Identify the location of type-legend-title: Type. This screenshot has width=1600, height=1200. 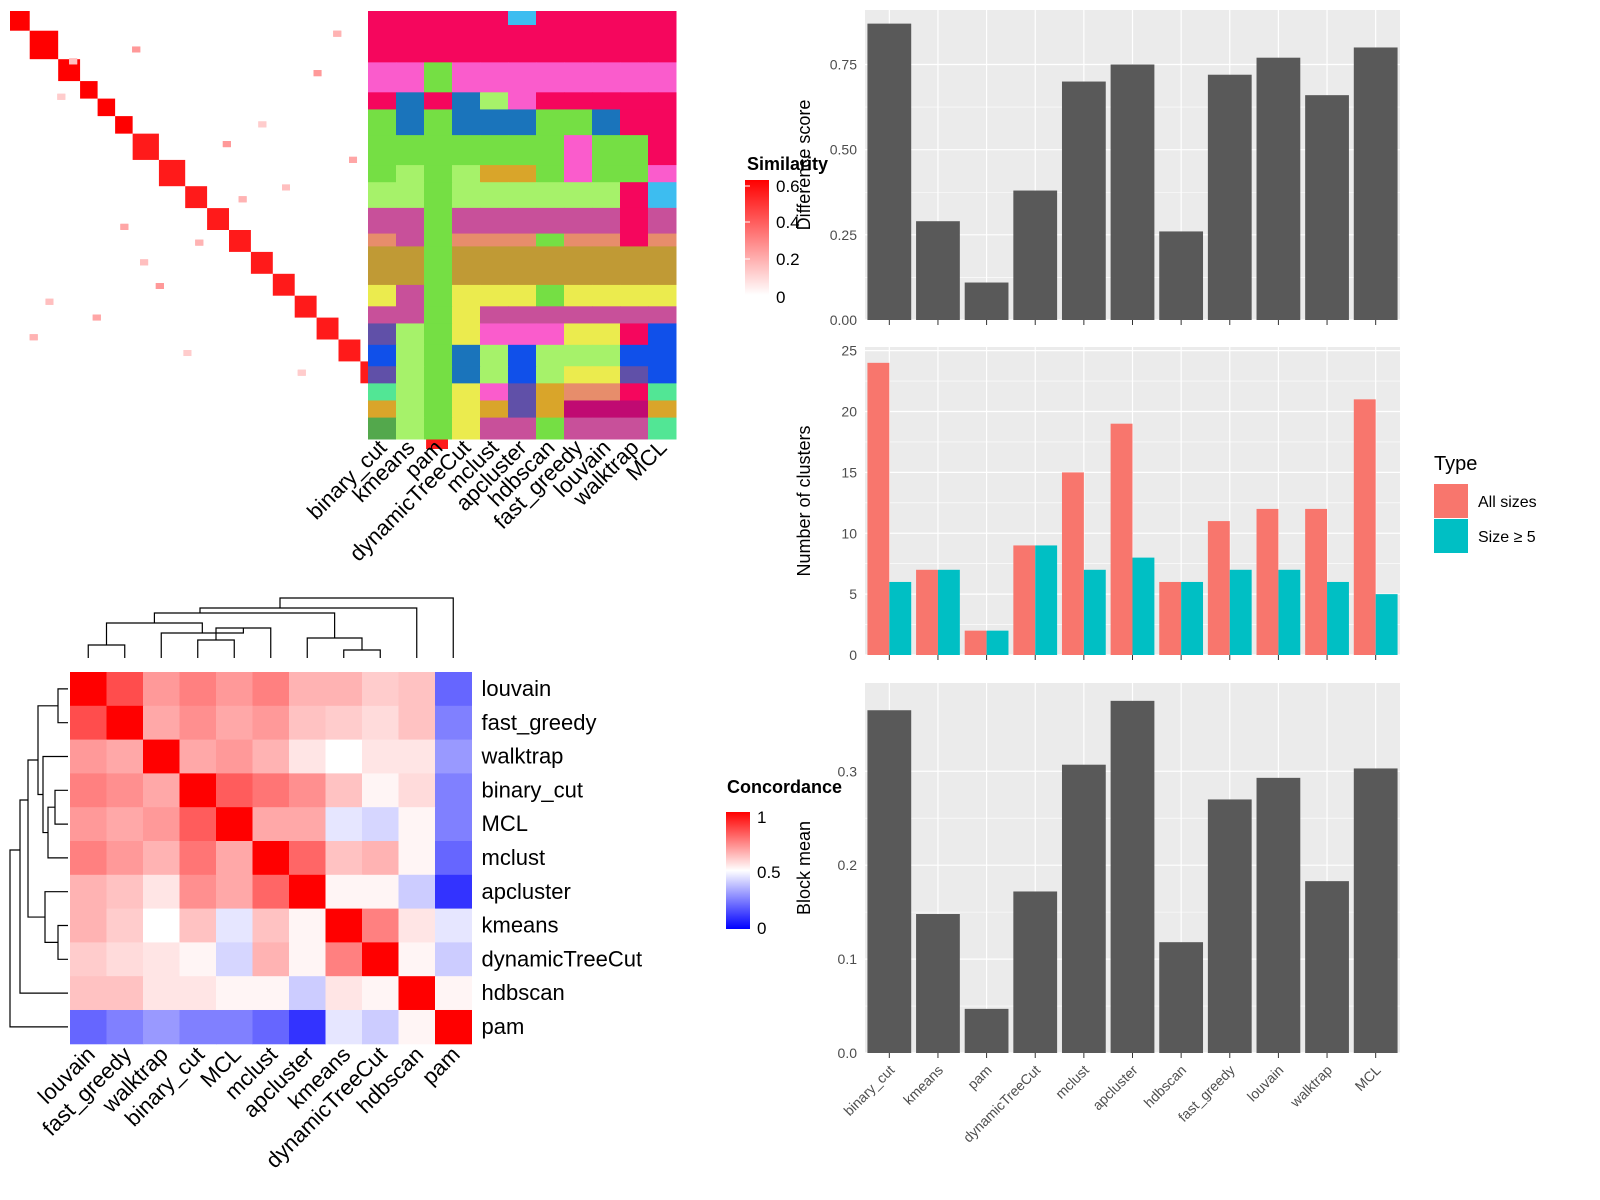
(1455, 464).